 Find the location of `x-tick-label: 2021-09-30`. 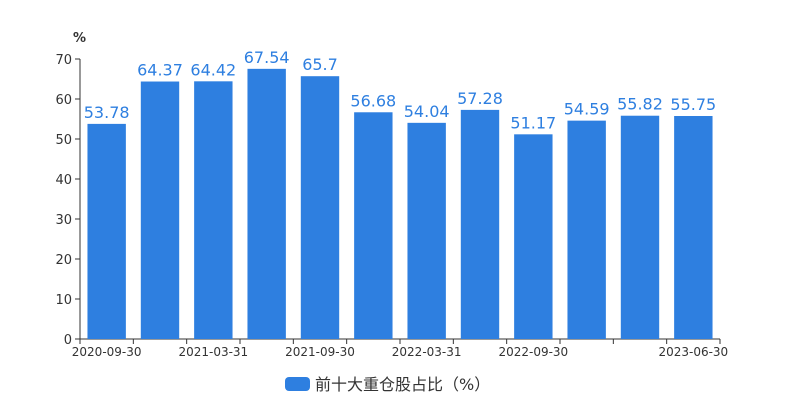

x-tick-label: 2021-09-30 is located at coordinates (320, 352).